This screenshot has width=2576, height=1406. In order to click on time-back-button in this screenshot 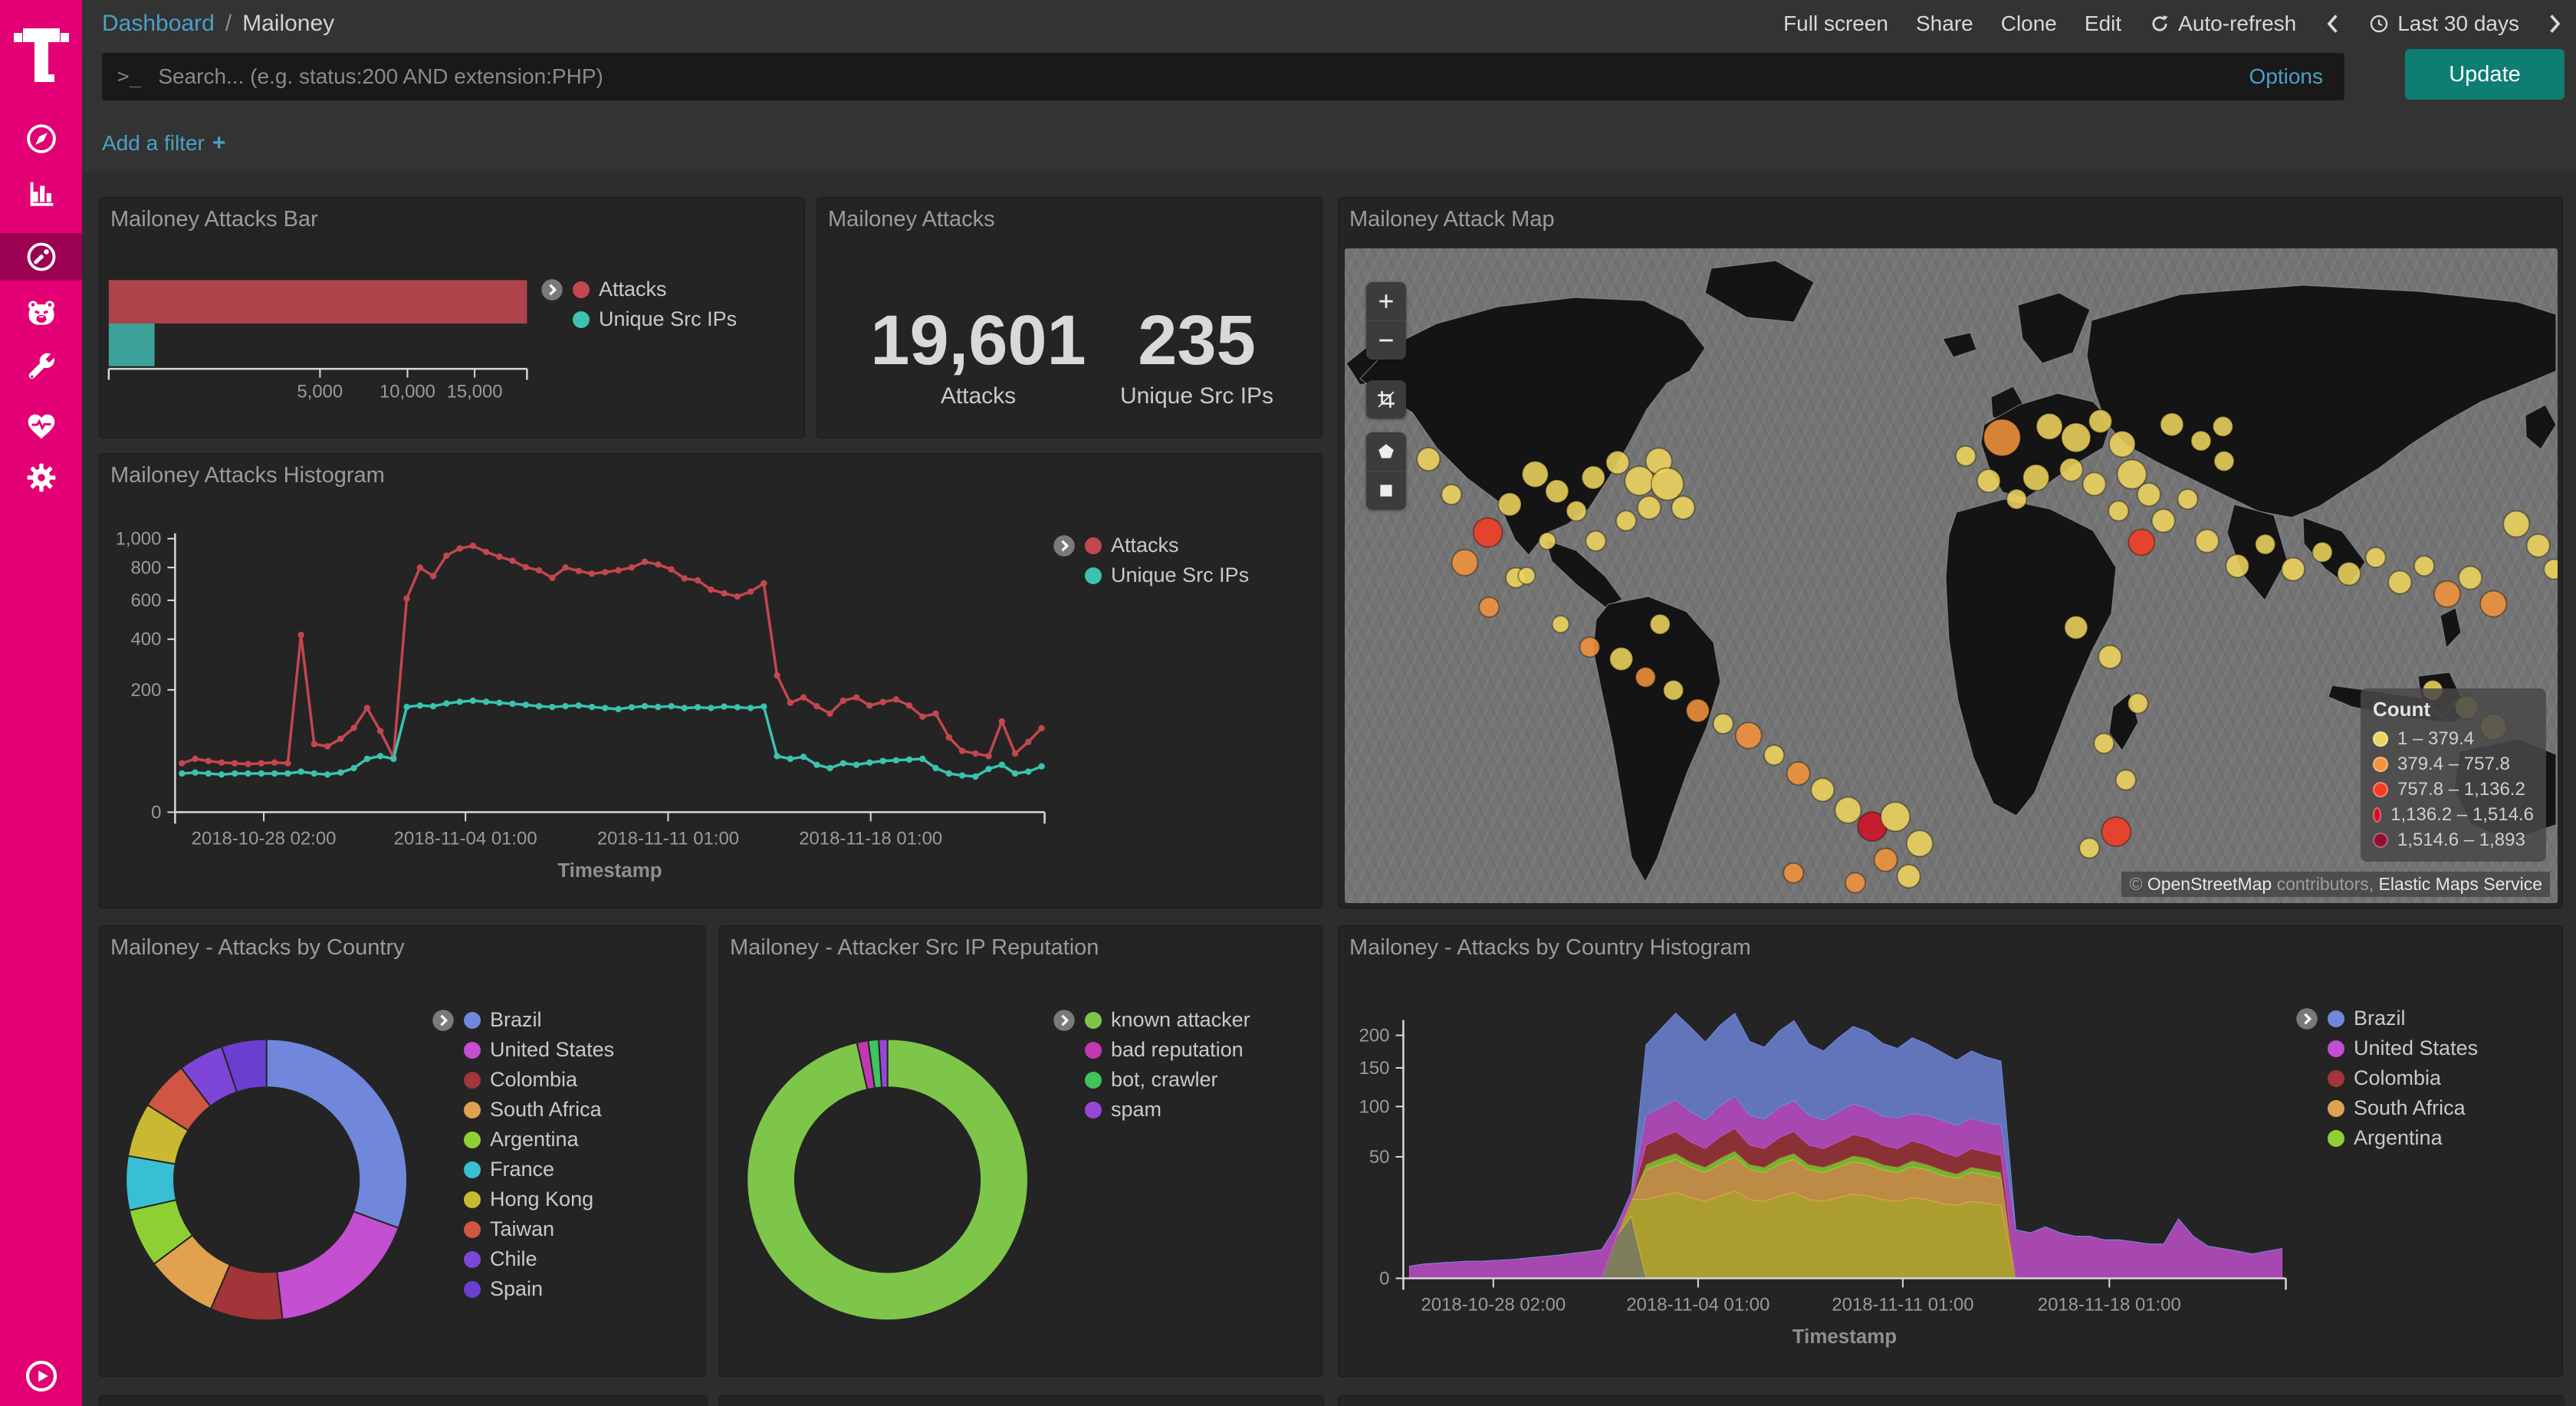, I will do `click(2332, 24)`.